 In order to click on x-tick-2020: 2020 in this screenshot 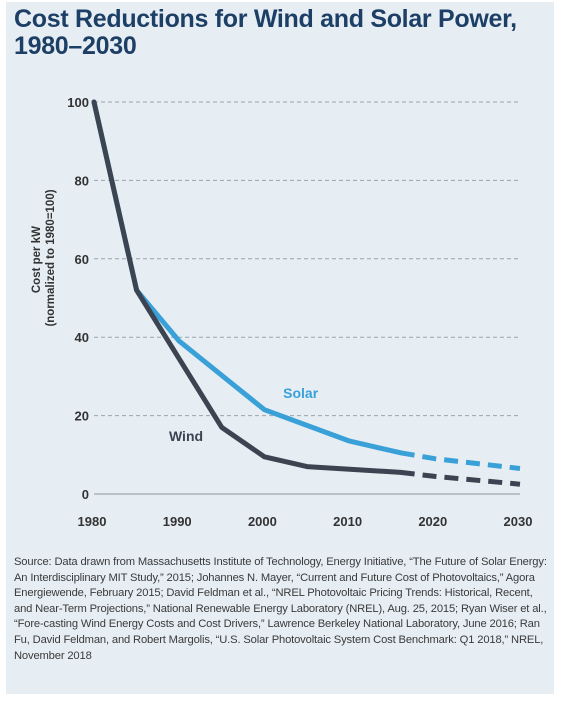, I will do `click(432, 521)`.